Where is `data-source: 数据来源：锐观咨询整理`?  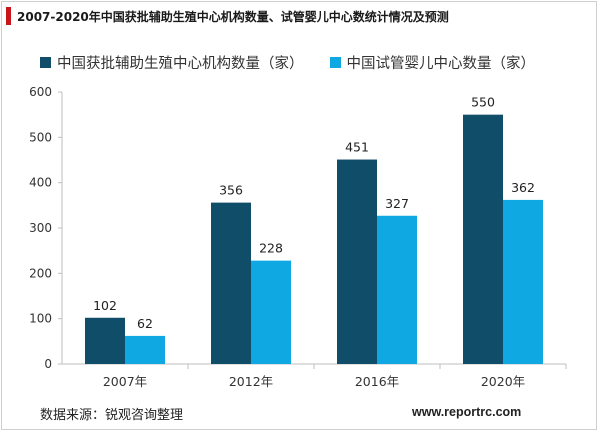 data-source: 数据来源：锐观咨询整理 is located at coordinates (112, 415).